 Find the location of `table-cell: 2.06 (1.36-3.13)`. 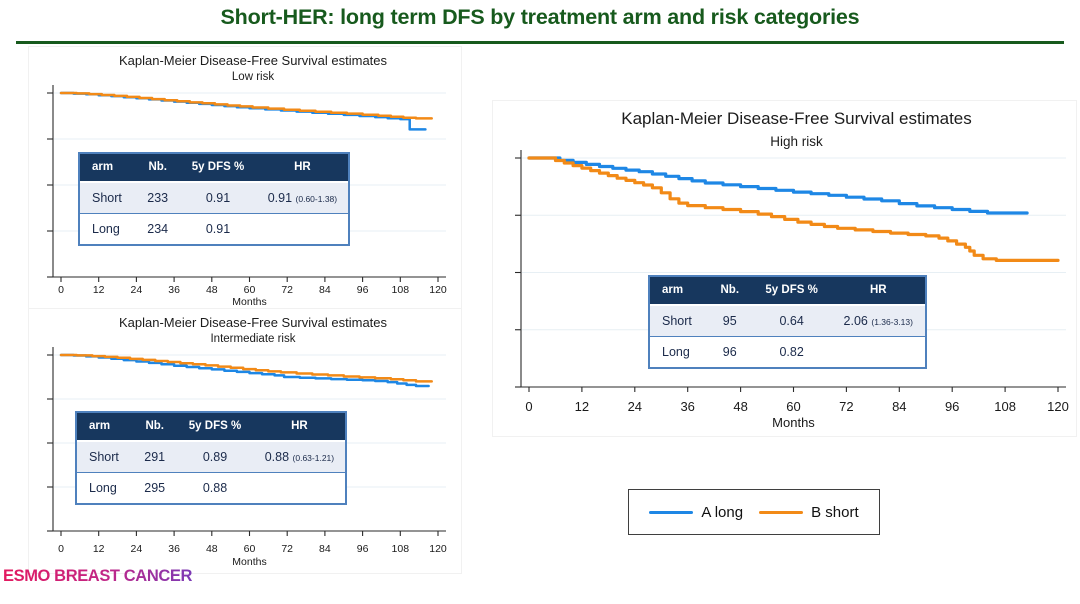

table-cell: 2.06 (1.36-3.13) is located at coordinates (879, 321).